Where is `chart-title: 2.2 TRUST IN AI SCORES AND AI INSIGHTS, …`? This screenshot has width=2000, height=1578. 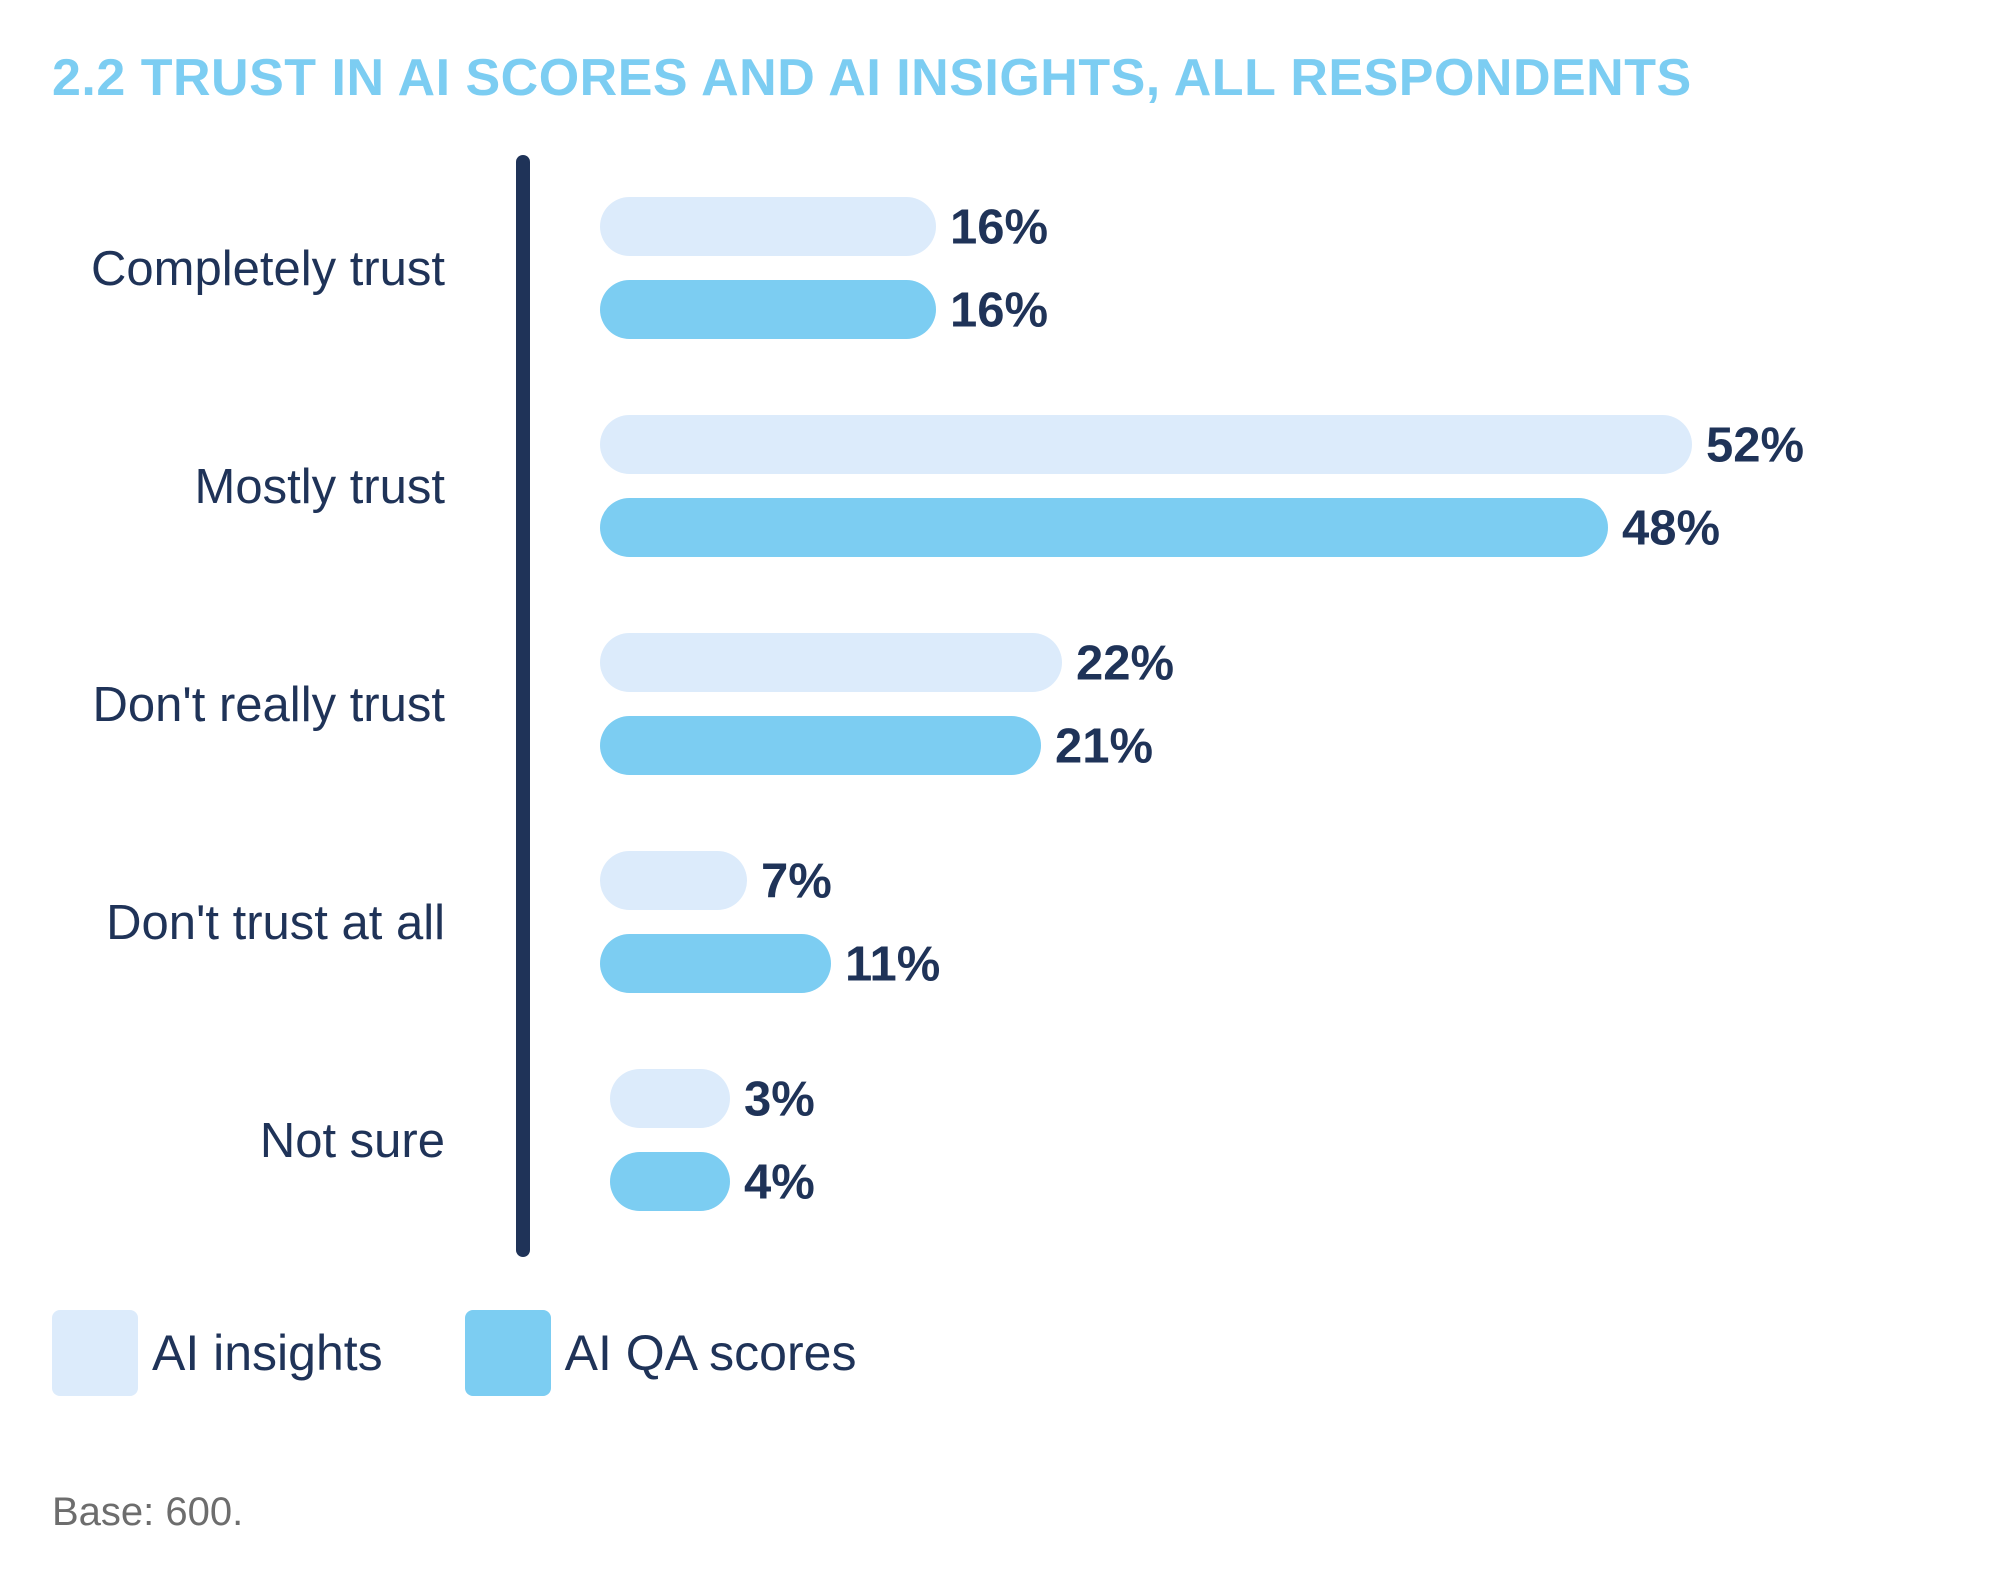
chart-title: 2.2 TRUST IN AI SCORES AND AI INSIGHTS, … is located at coordinates (872, 78).